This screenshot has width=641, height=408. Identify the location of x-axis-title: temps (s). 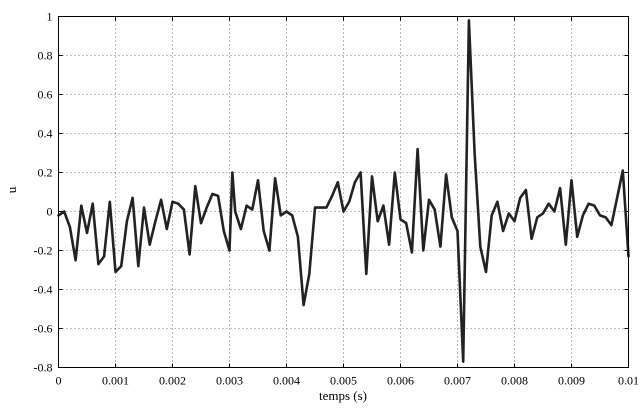
(343, 395).